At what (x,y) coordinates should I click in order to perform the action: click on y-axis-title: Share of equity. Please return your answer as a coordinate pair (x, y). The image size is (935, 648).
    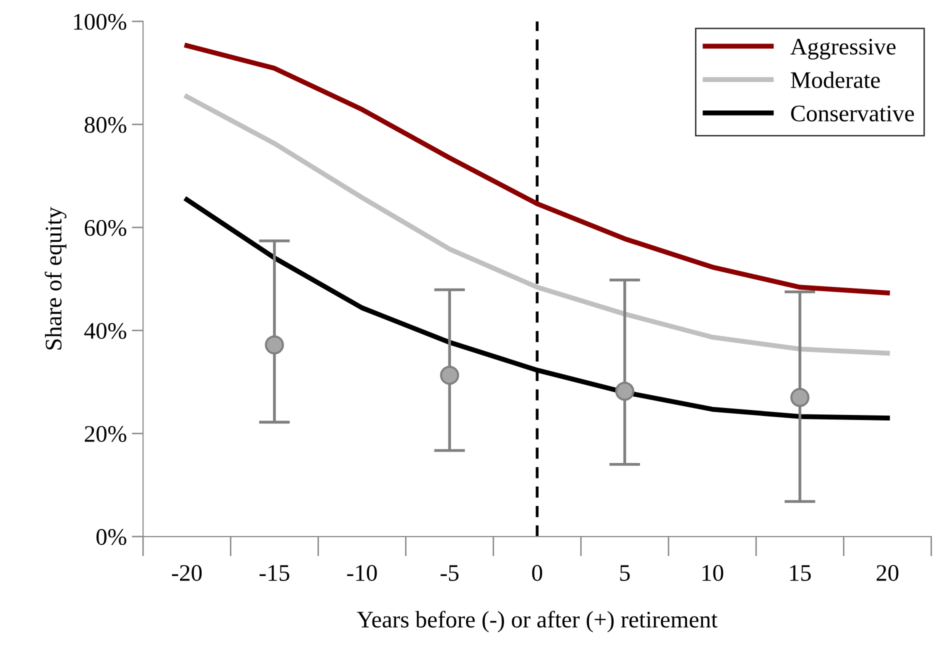
    Looking at the image, I should click on (55, 278).